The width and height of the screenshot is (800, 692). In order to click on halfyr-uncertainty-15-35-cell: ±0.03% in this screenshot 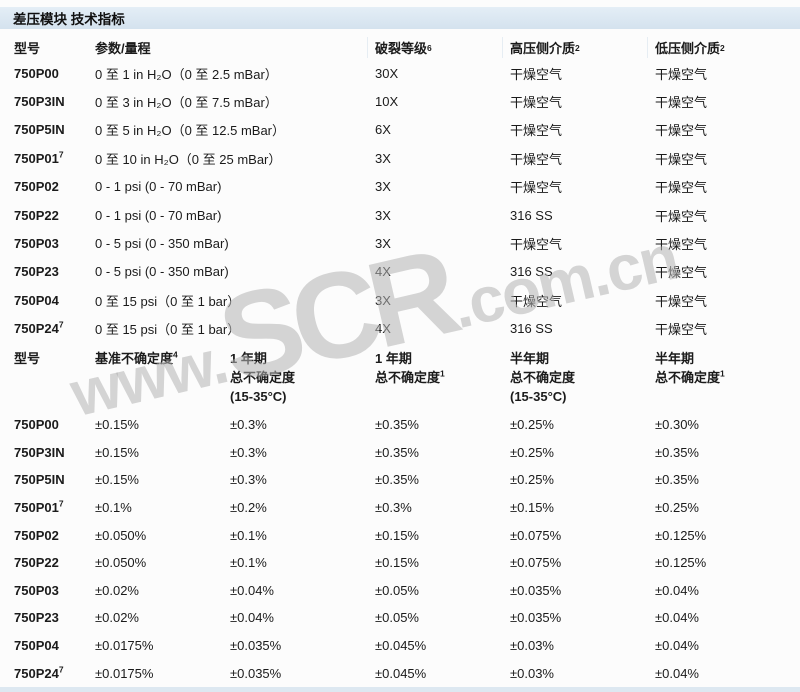, I will do `click(532, 646)`.